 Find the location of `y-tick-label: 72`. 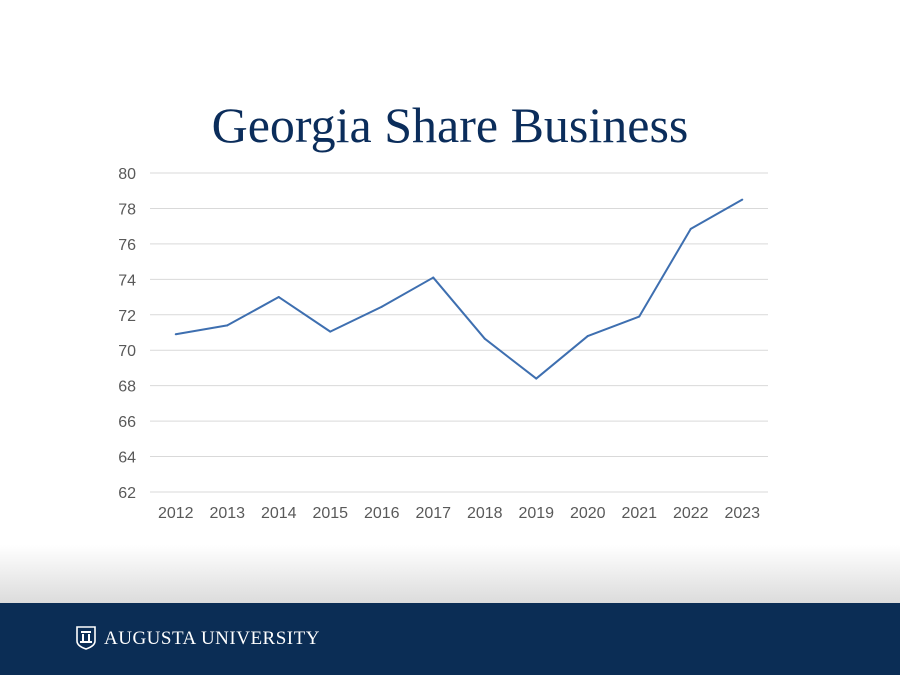

y-tick-label: 72 is located at coordinates (127, 316).